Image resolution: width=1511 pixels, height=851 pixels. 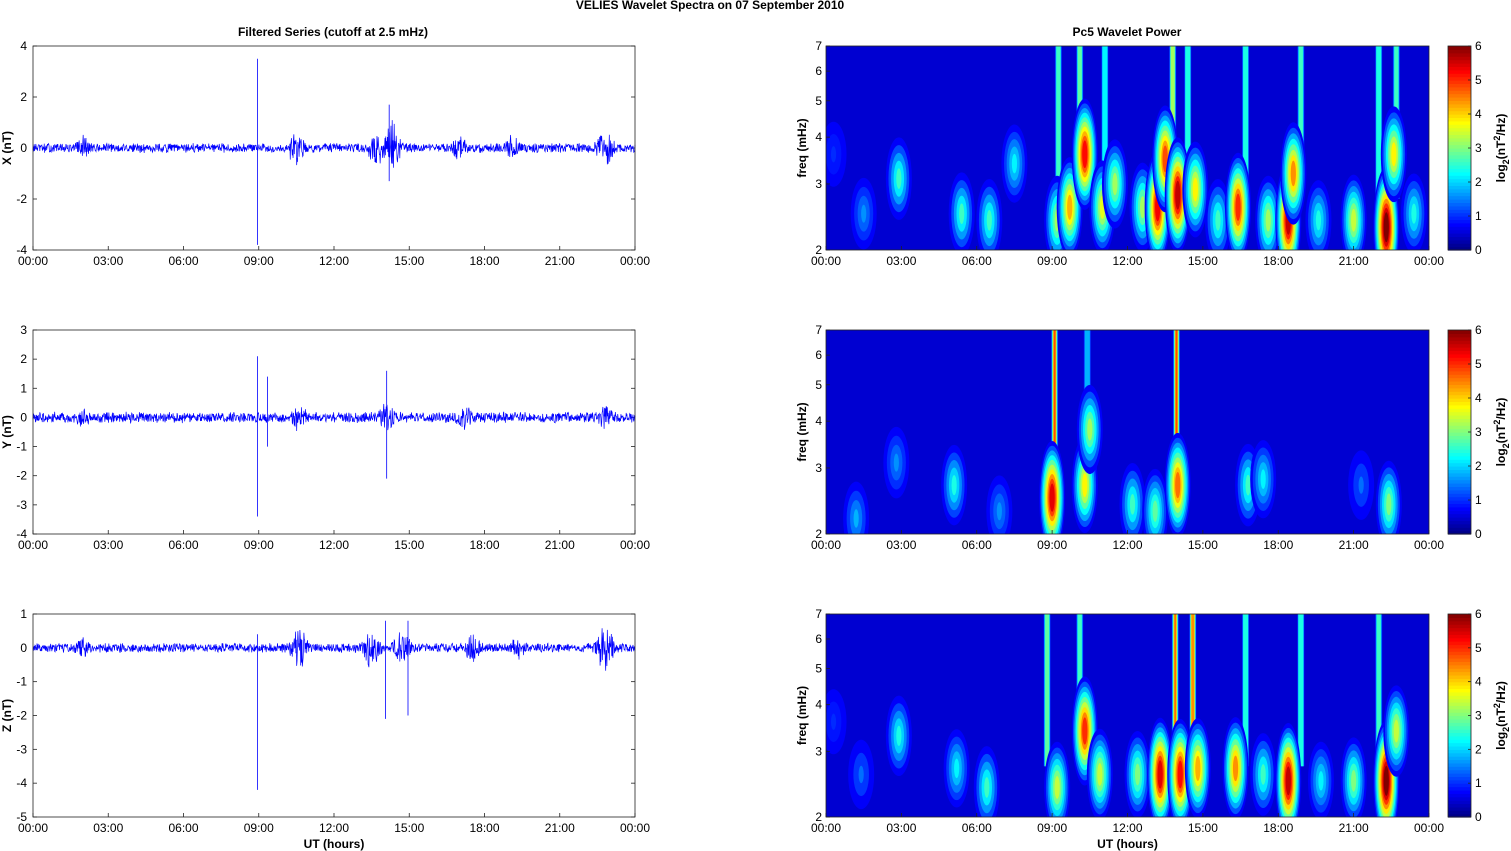 I want to click on y-series-ytick-label: 2, so click(x=23, y=359).